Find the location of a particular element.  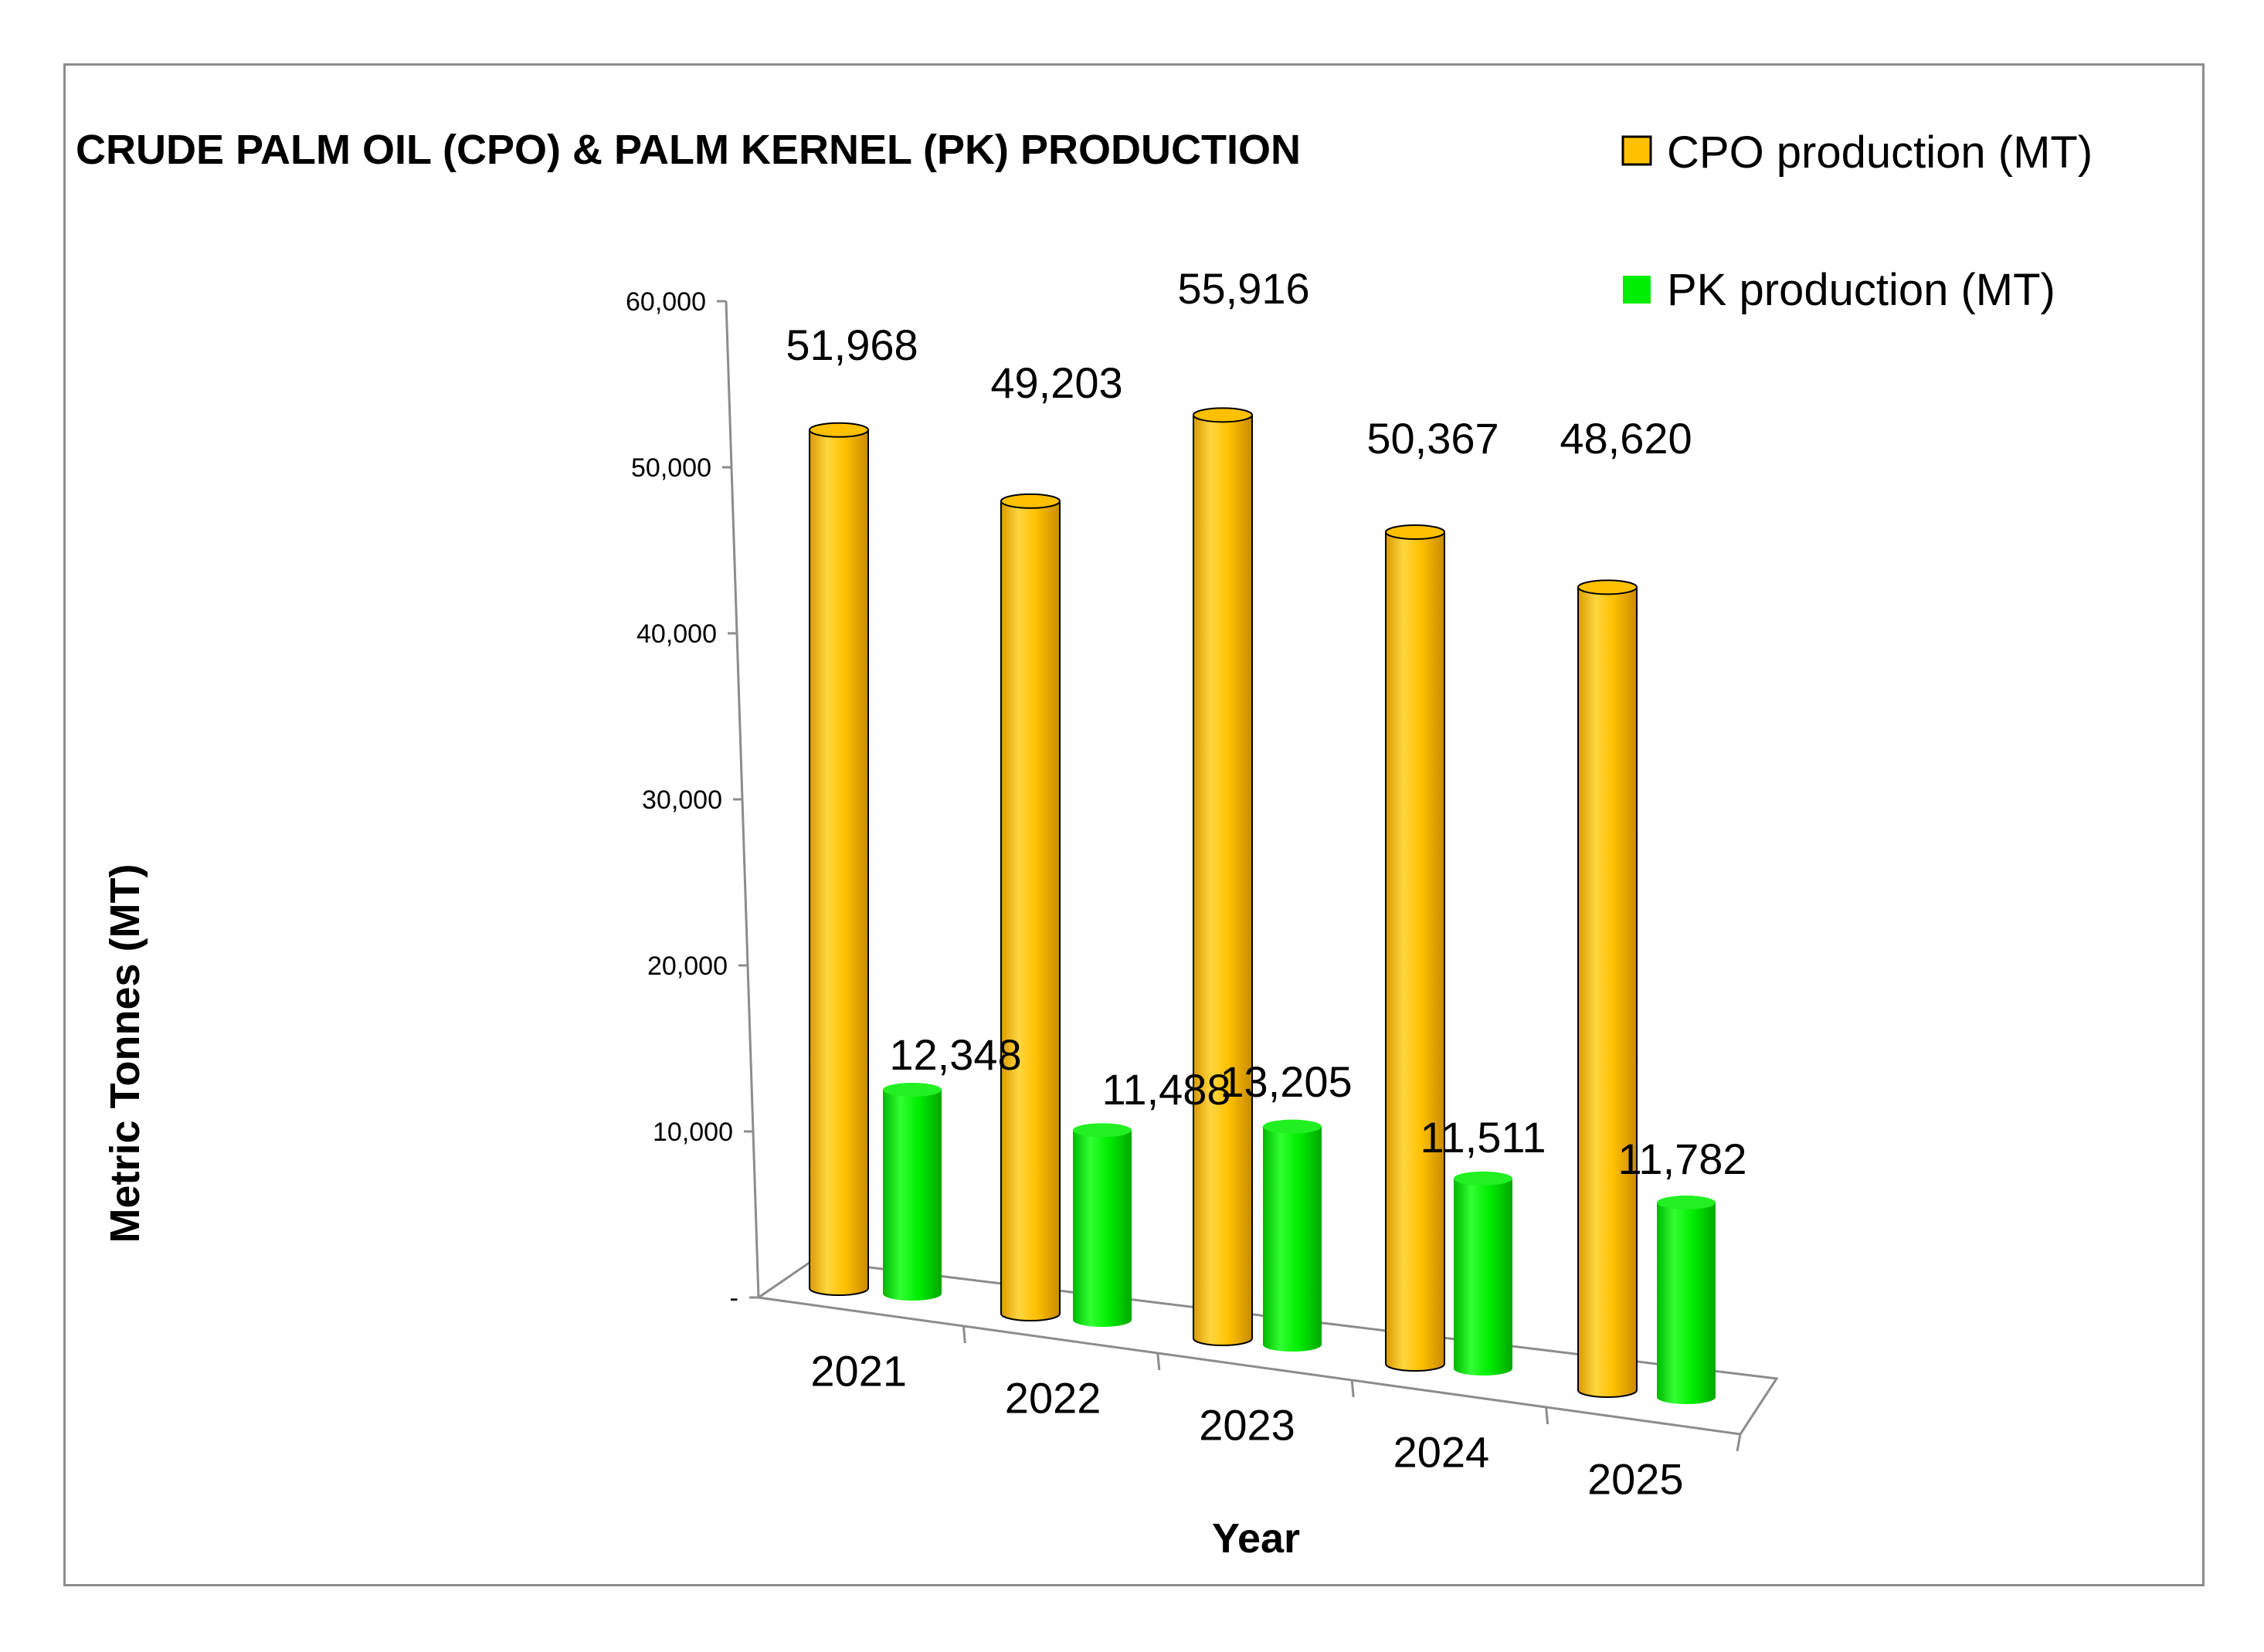

value-label-cpo: 50,367 is located at coordinates (1433, 438).